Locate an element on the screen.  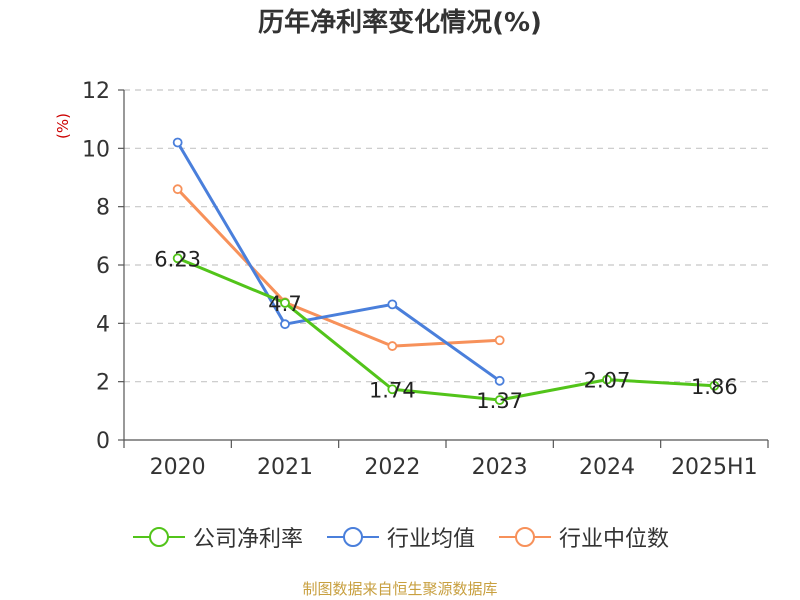
data-label: 1.37 is located at coordinates (499, 401).